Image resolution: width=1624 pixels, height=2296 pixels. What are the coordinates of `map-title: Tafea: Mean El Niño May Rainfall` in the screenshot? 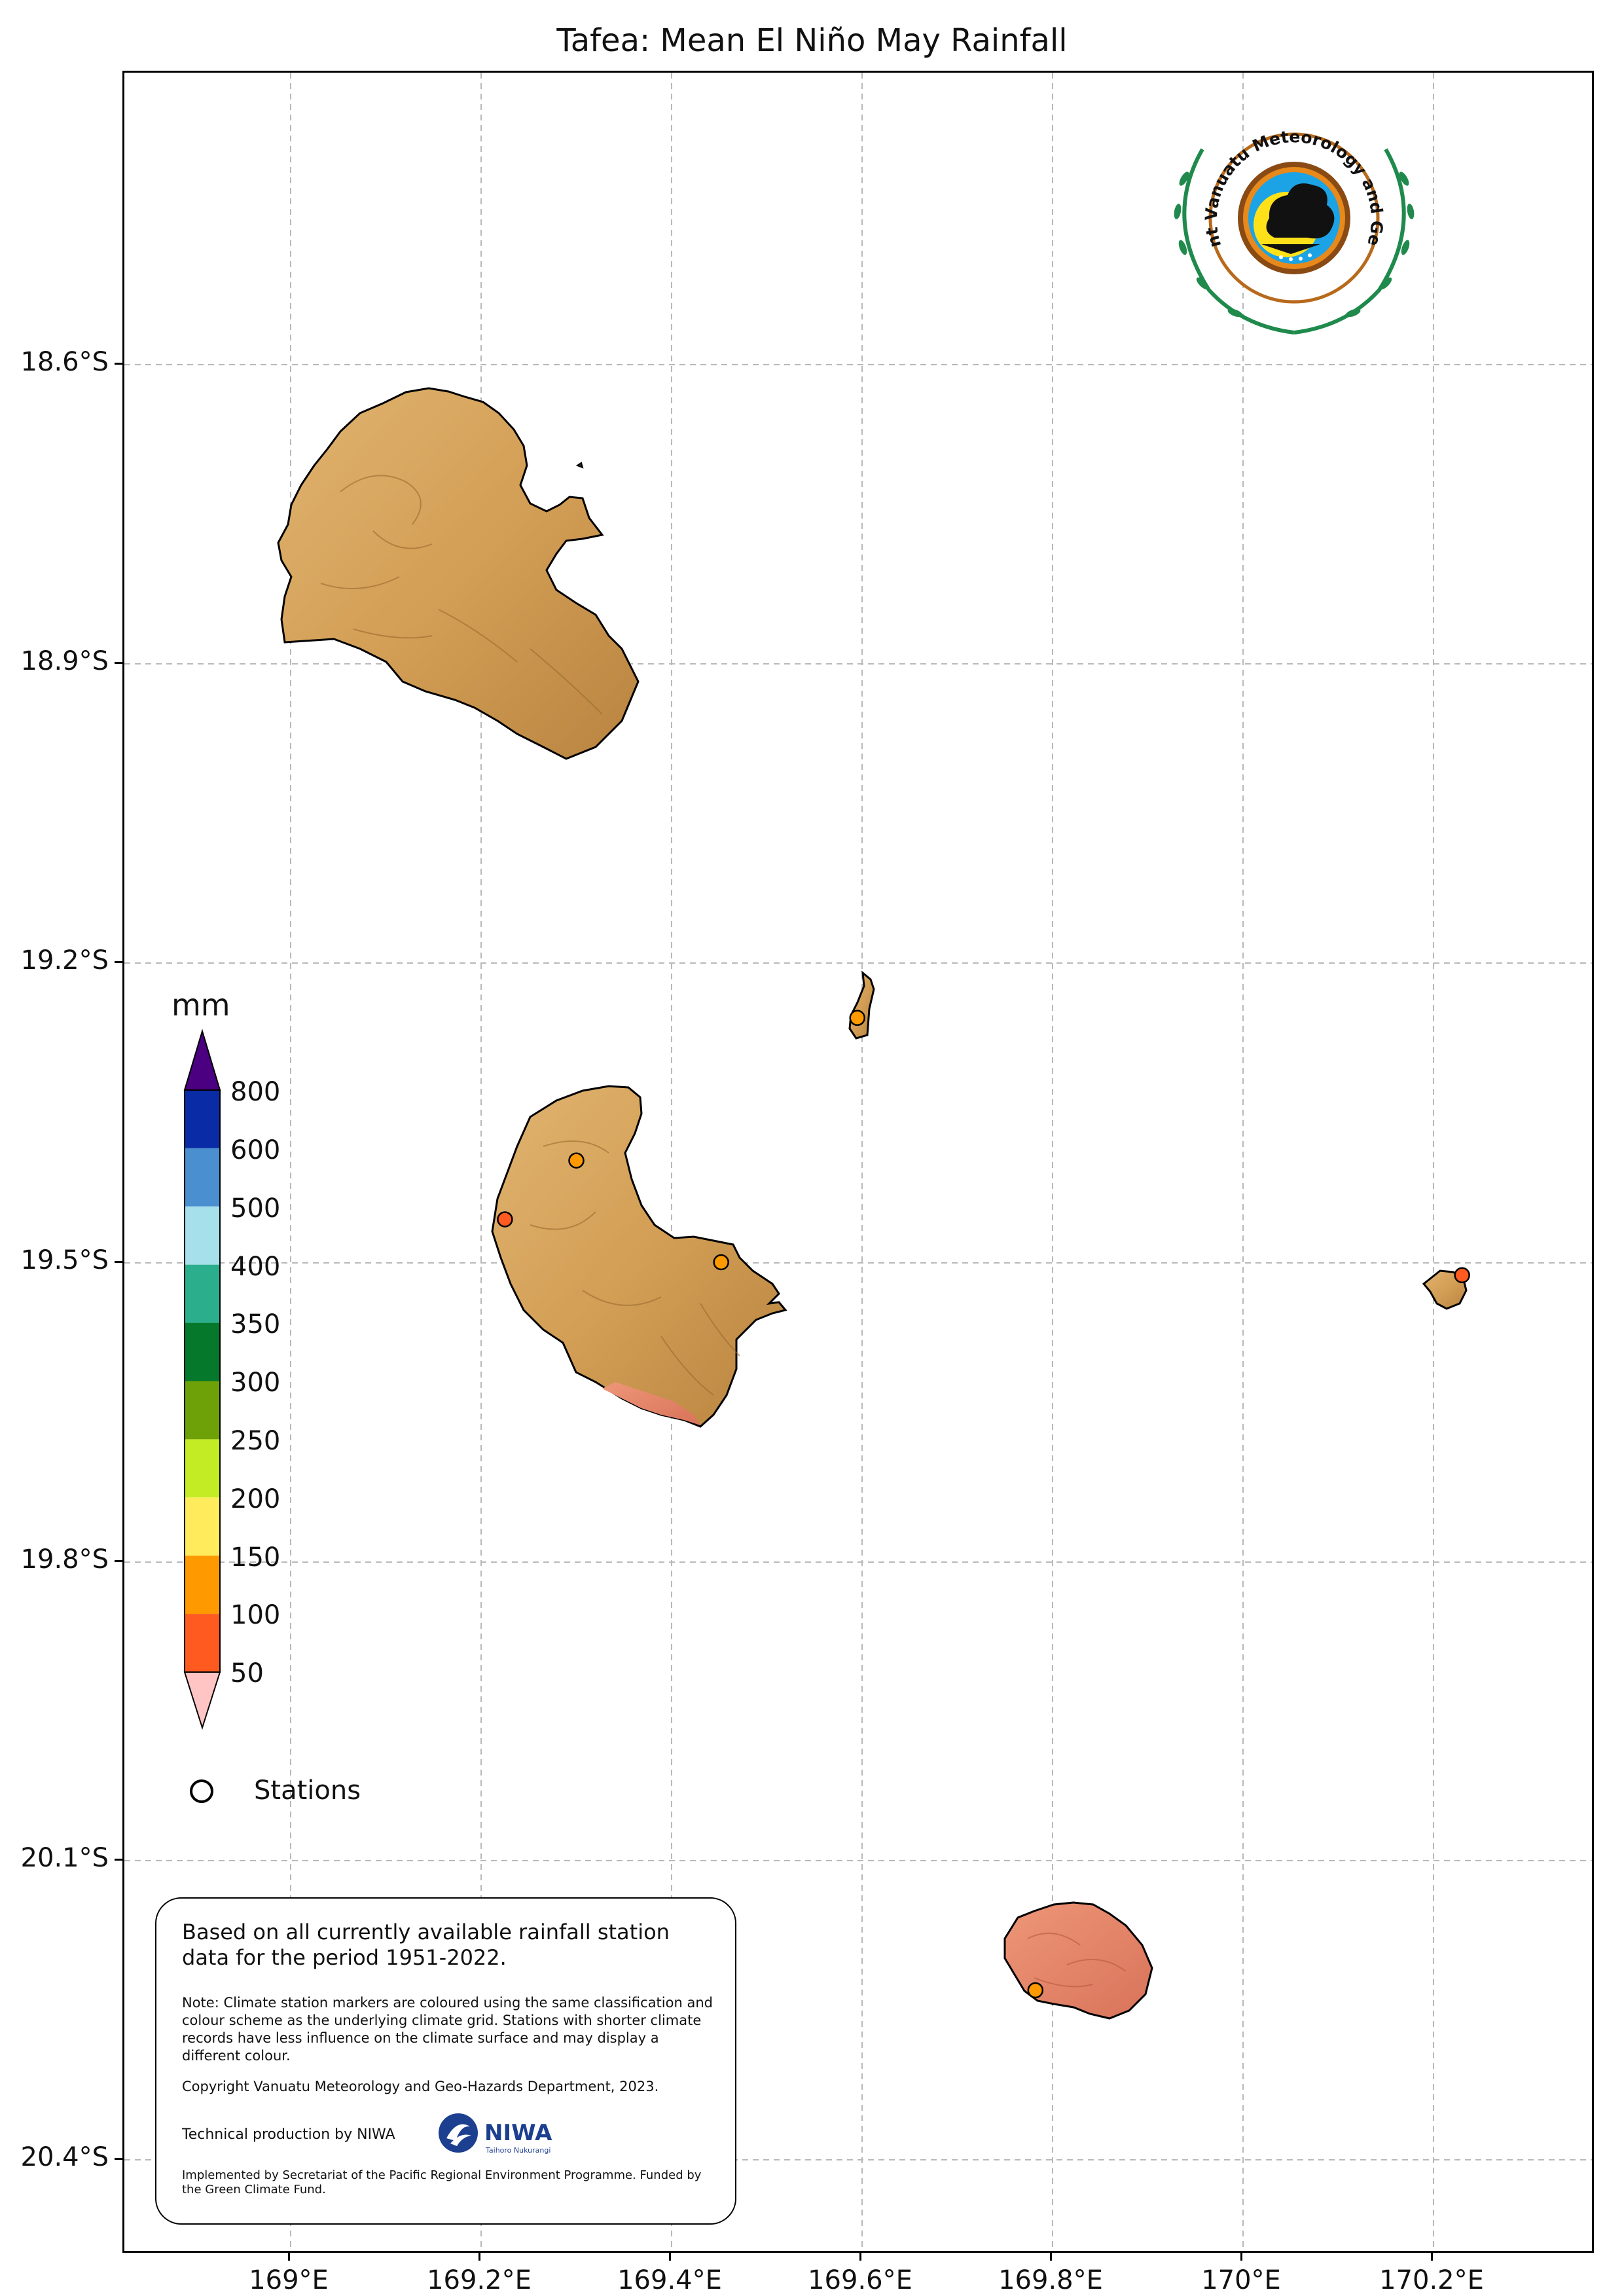 It's located at (812, 40).